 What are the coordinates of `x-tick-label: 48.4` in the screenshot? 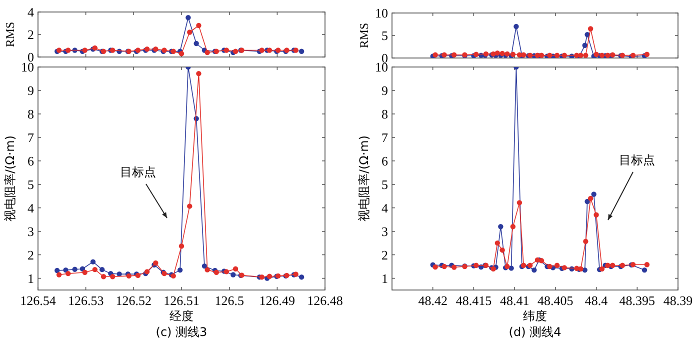 It's located at (596, 300).